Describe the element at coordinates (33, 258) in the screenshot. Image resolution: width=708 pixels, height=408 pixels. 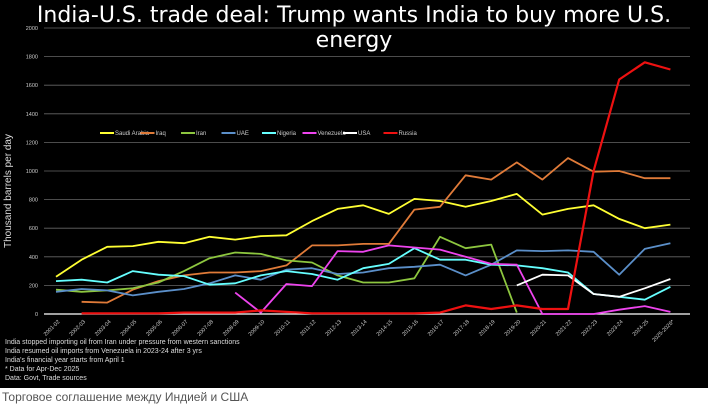
I see `y-tick-label: 400` at that location.